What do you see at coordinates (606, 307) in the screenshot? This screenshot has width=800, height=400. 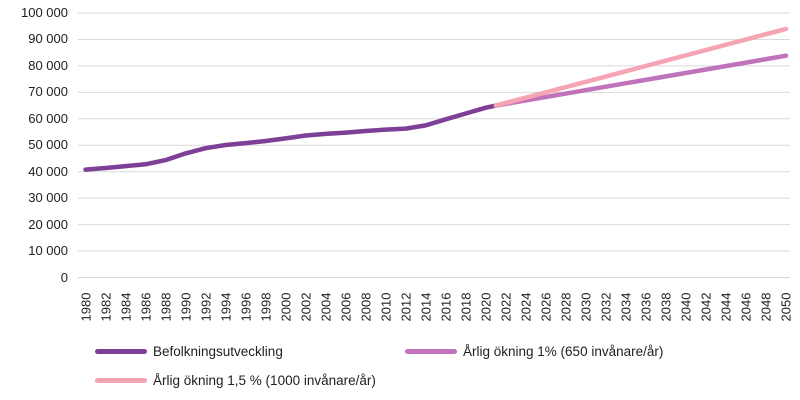 I see `x-tick-label: 2032` at bounding box center [606, 307].